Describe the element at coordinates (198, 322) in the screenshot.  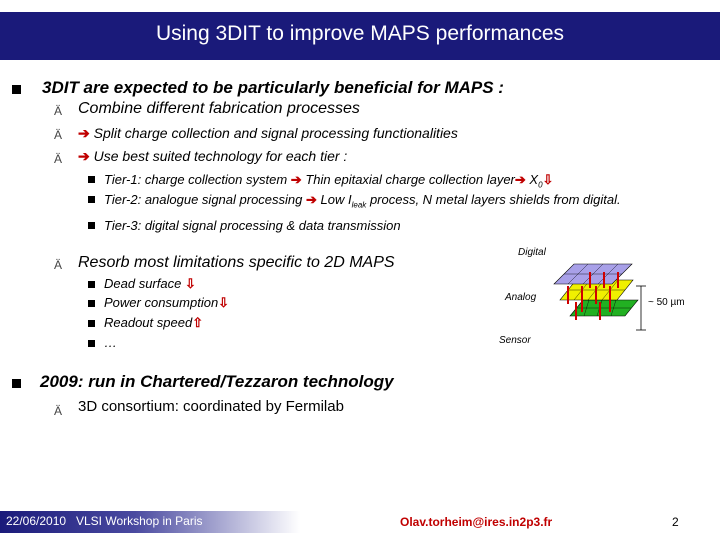
I see `up-arrow-icon: ⇧` at that location.